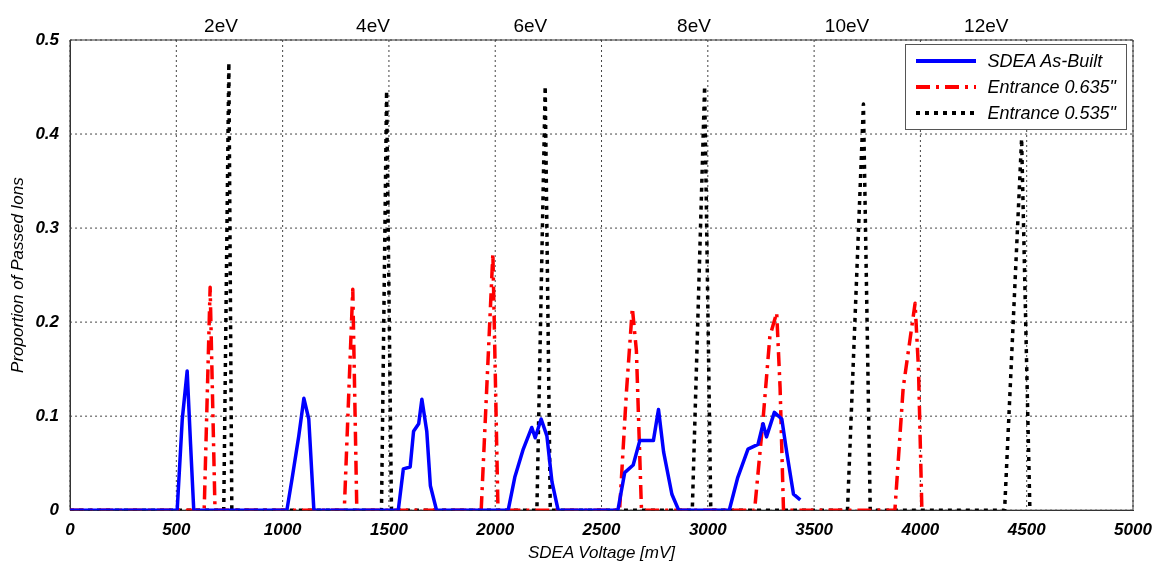 This screenshot has width=1163, height=565. Describe the element at coordinates (373, 25) in the screenshot. I see `text: 4eV` at that location.